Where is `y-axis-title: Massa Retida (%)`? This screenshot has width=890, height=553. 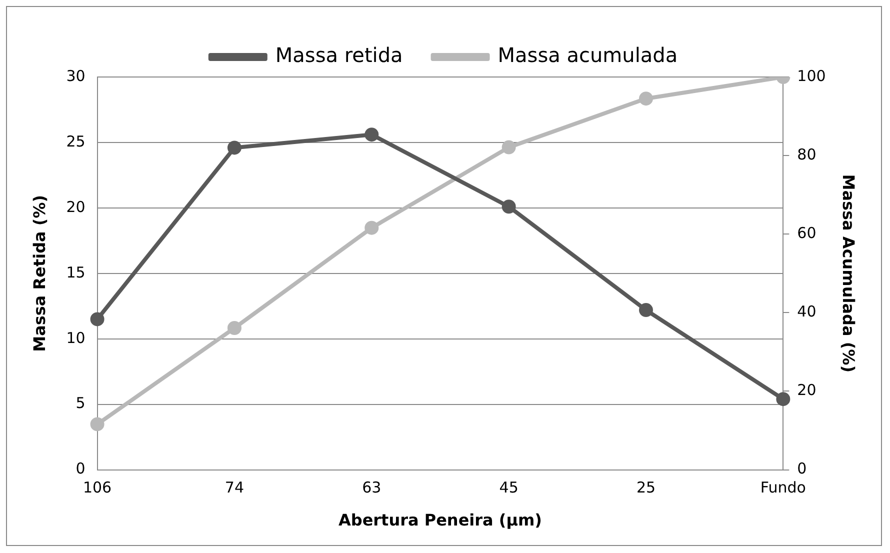 y-axis-title: Massa Retida (%) is located at coordinates (39, 273).